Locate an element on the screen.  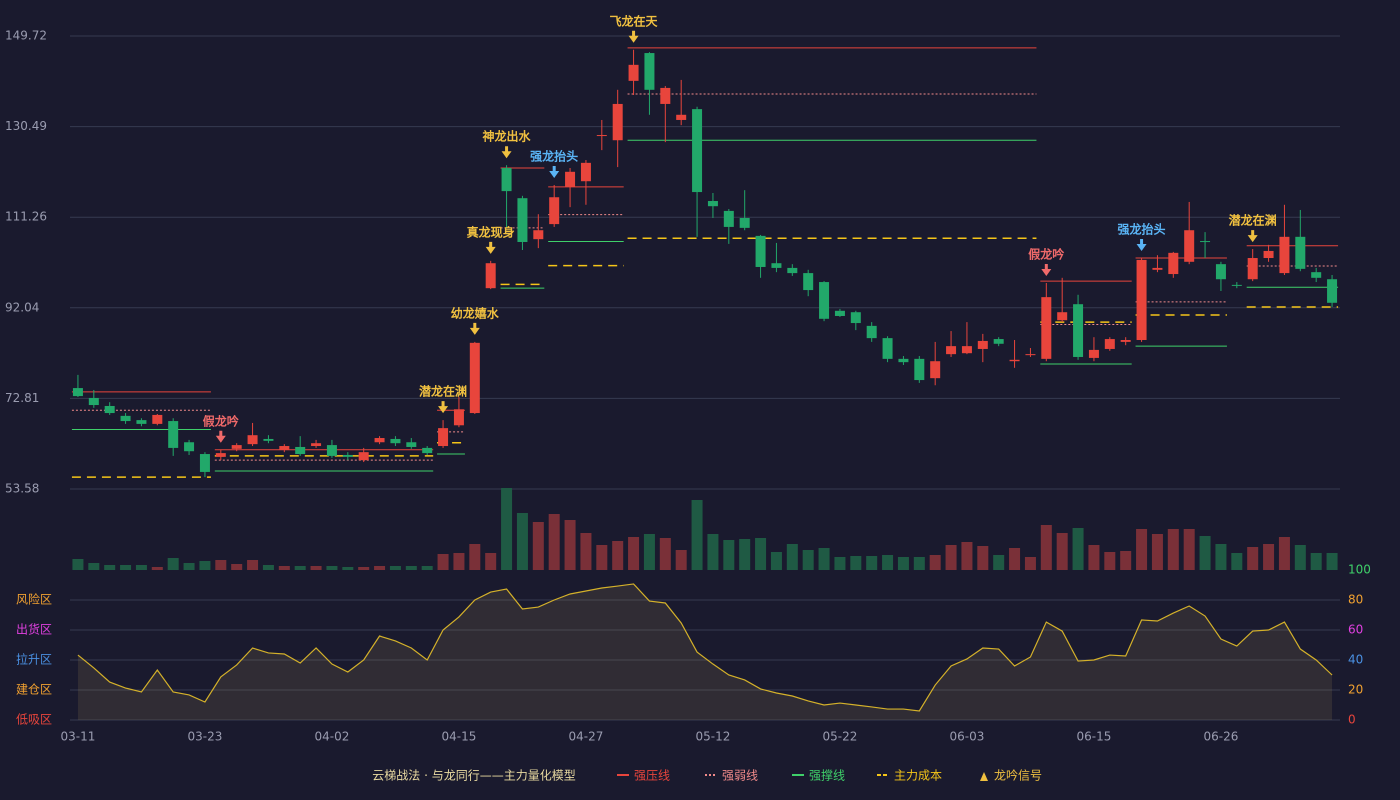
osc-tick-label: 20 is located at coordinates (1355, 690).